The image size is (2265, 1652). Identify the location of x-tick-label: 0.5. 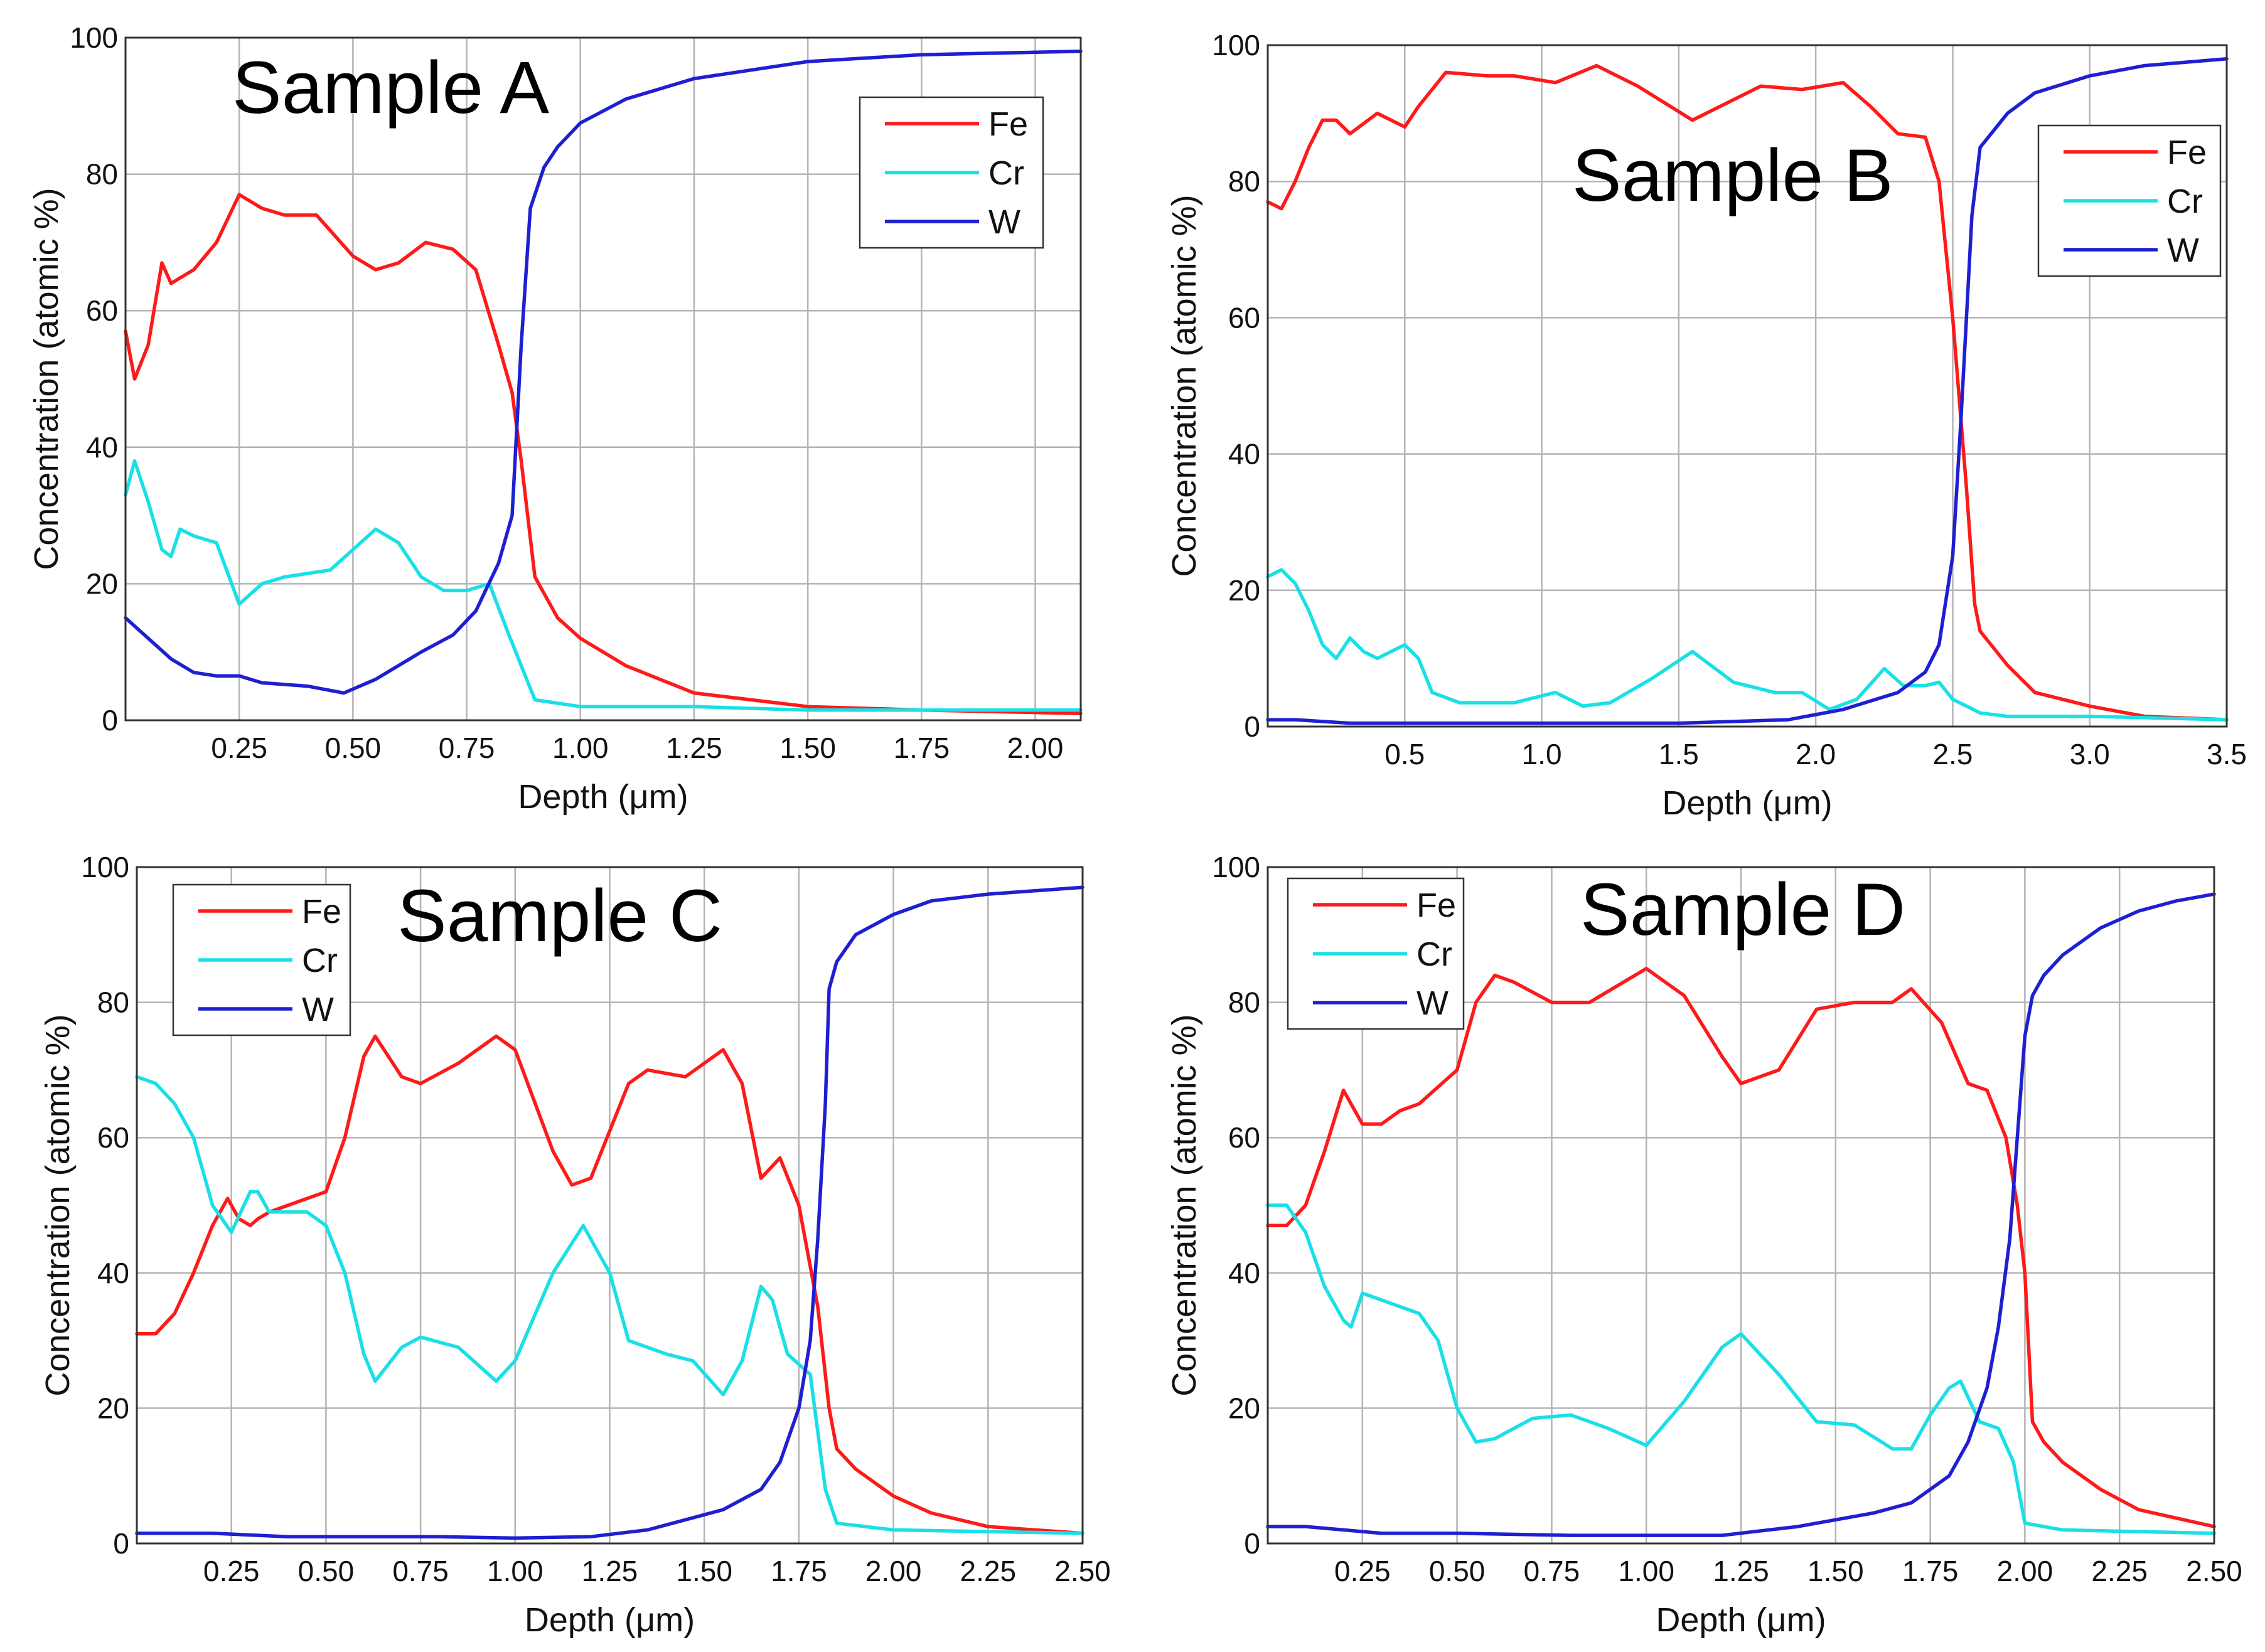
(1404, 754).